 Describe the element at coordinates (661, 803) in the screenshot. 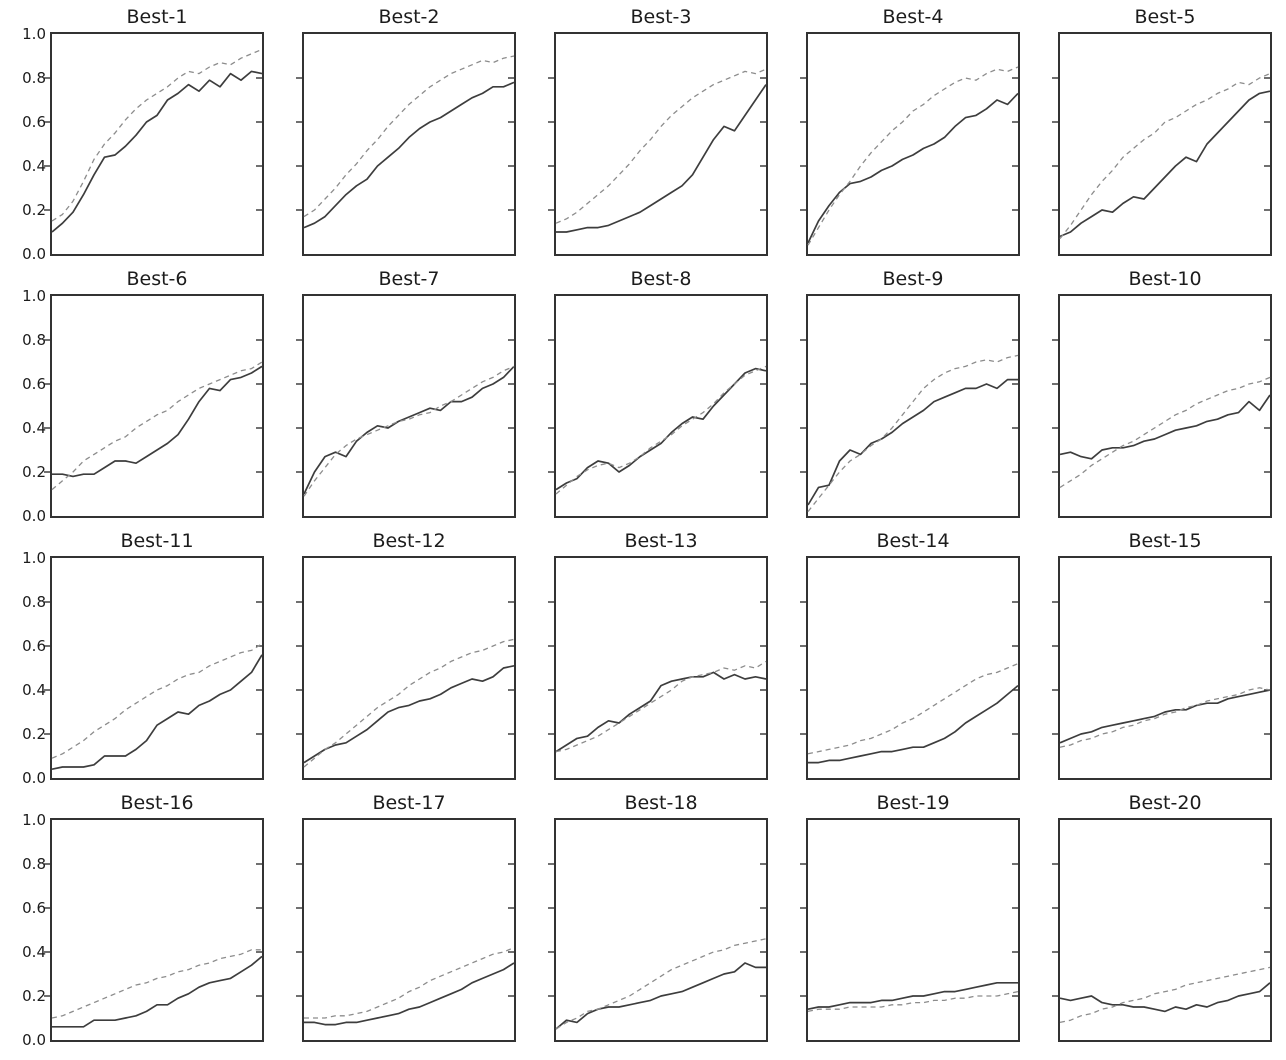

I see `subplot-title: Best-18` at that location.